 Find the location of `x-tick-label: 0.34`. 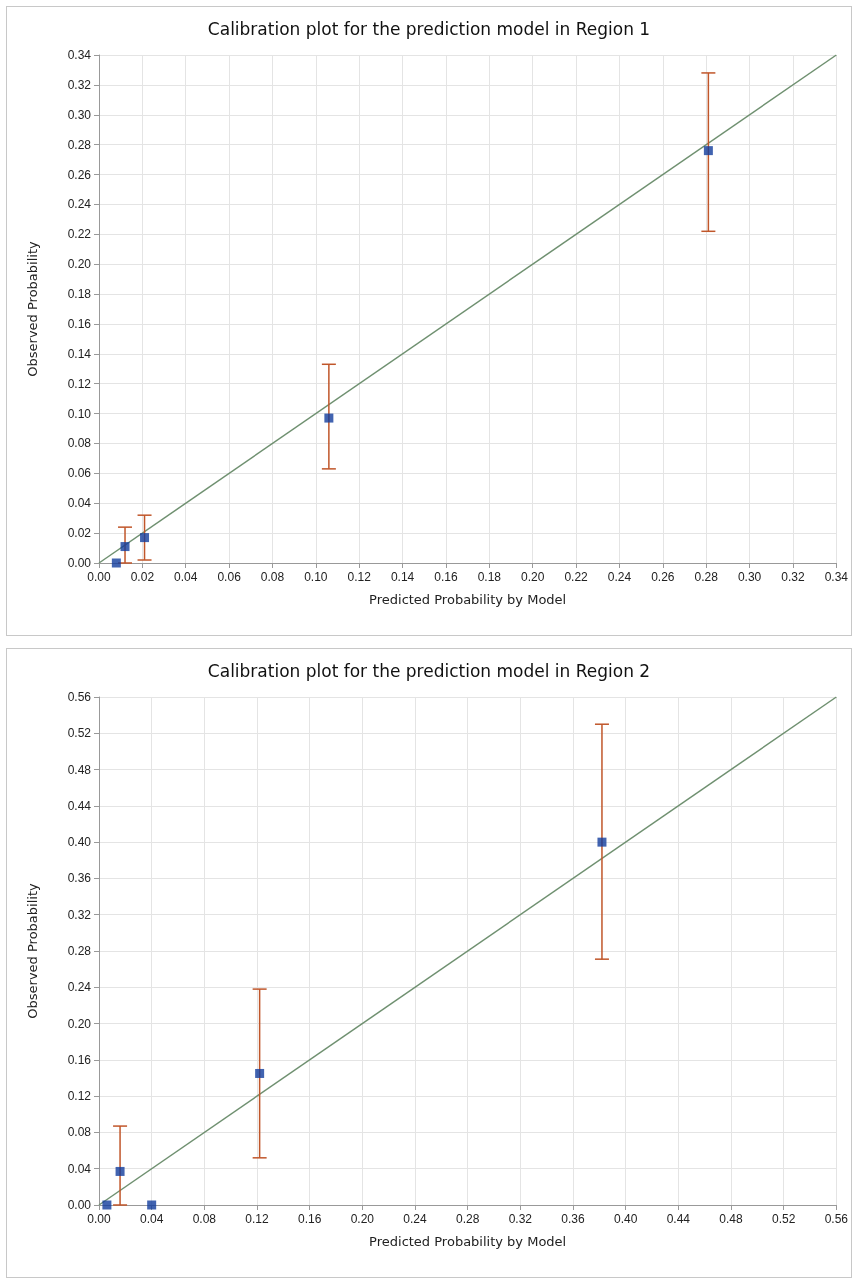

x-tick-label: 0.34 is located at coordinates (836, 577).